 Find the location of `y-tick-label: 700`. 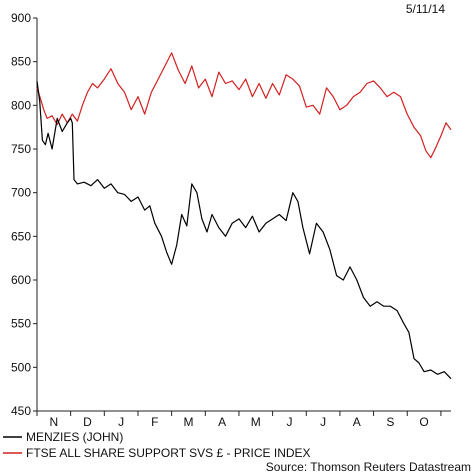

y-tick-label: 700 is located at coordinates (21, 193).